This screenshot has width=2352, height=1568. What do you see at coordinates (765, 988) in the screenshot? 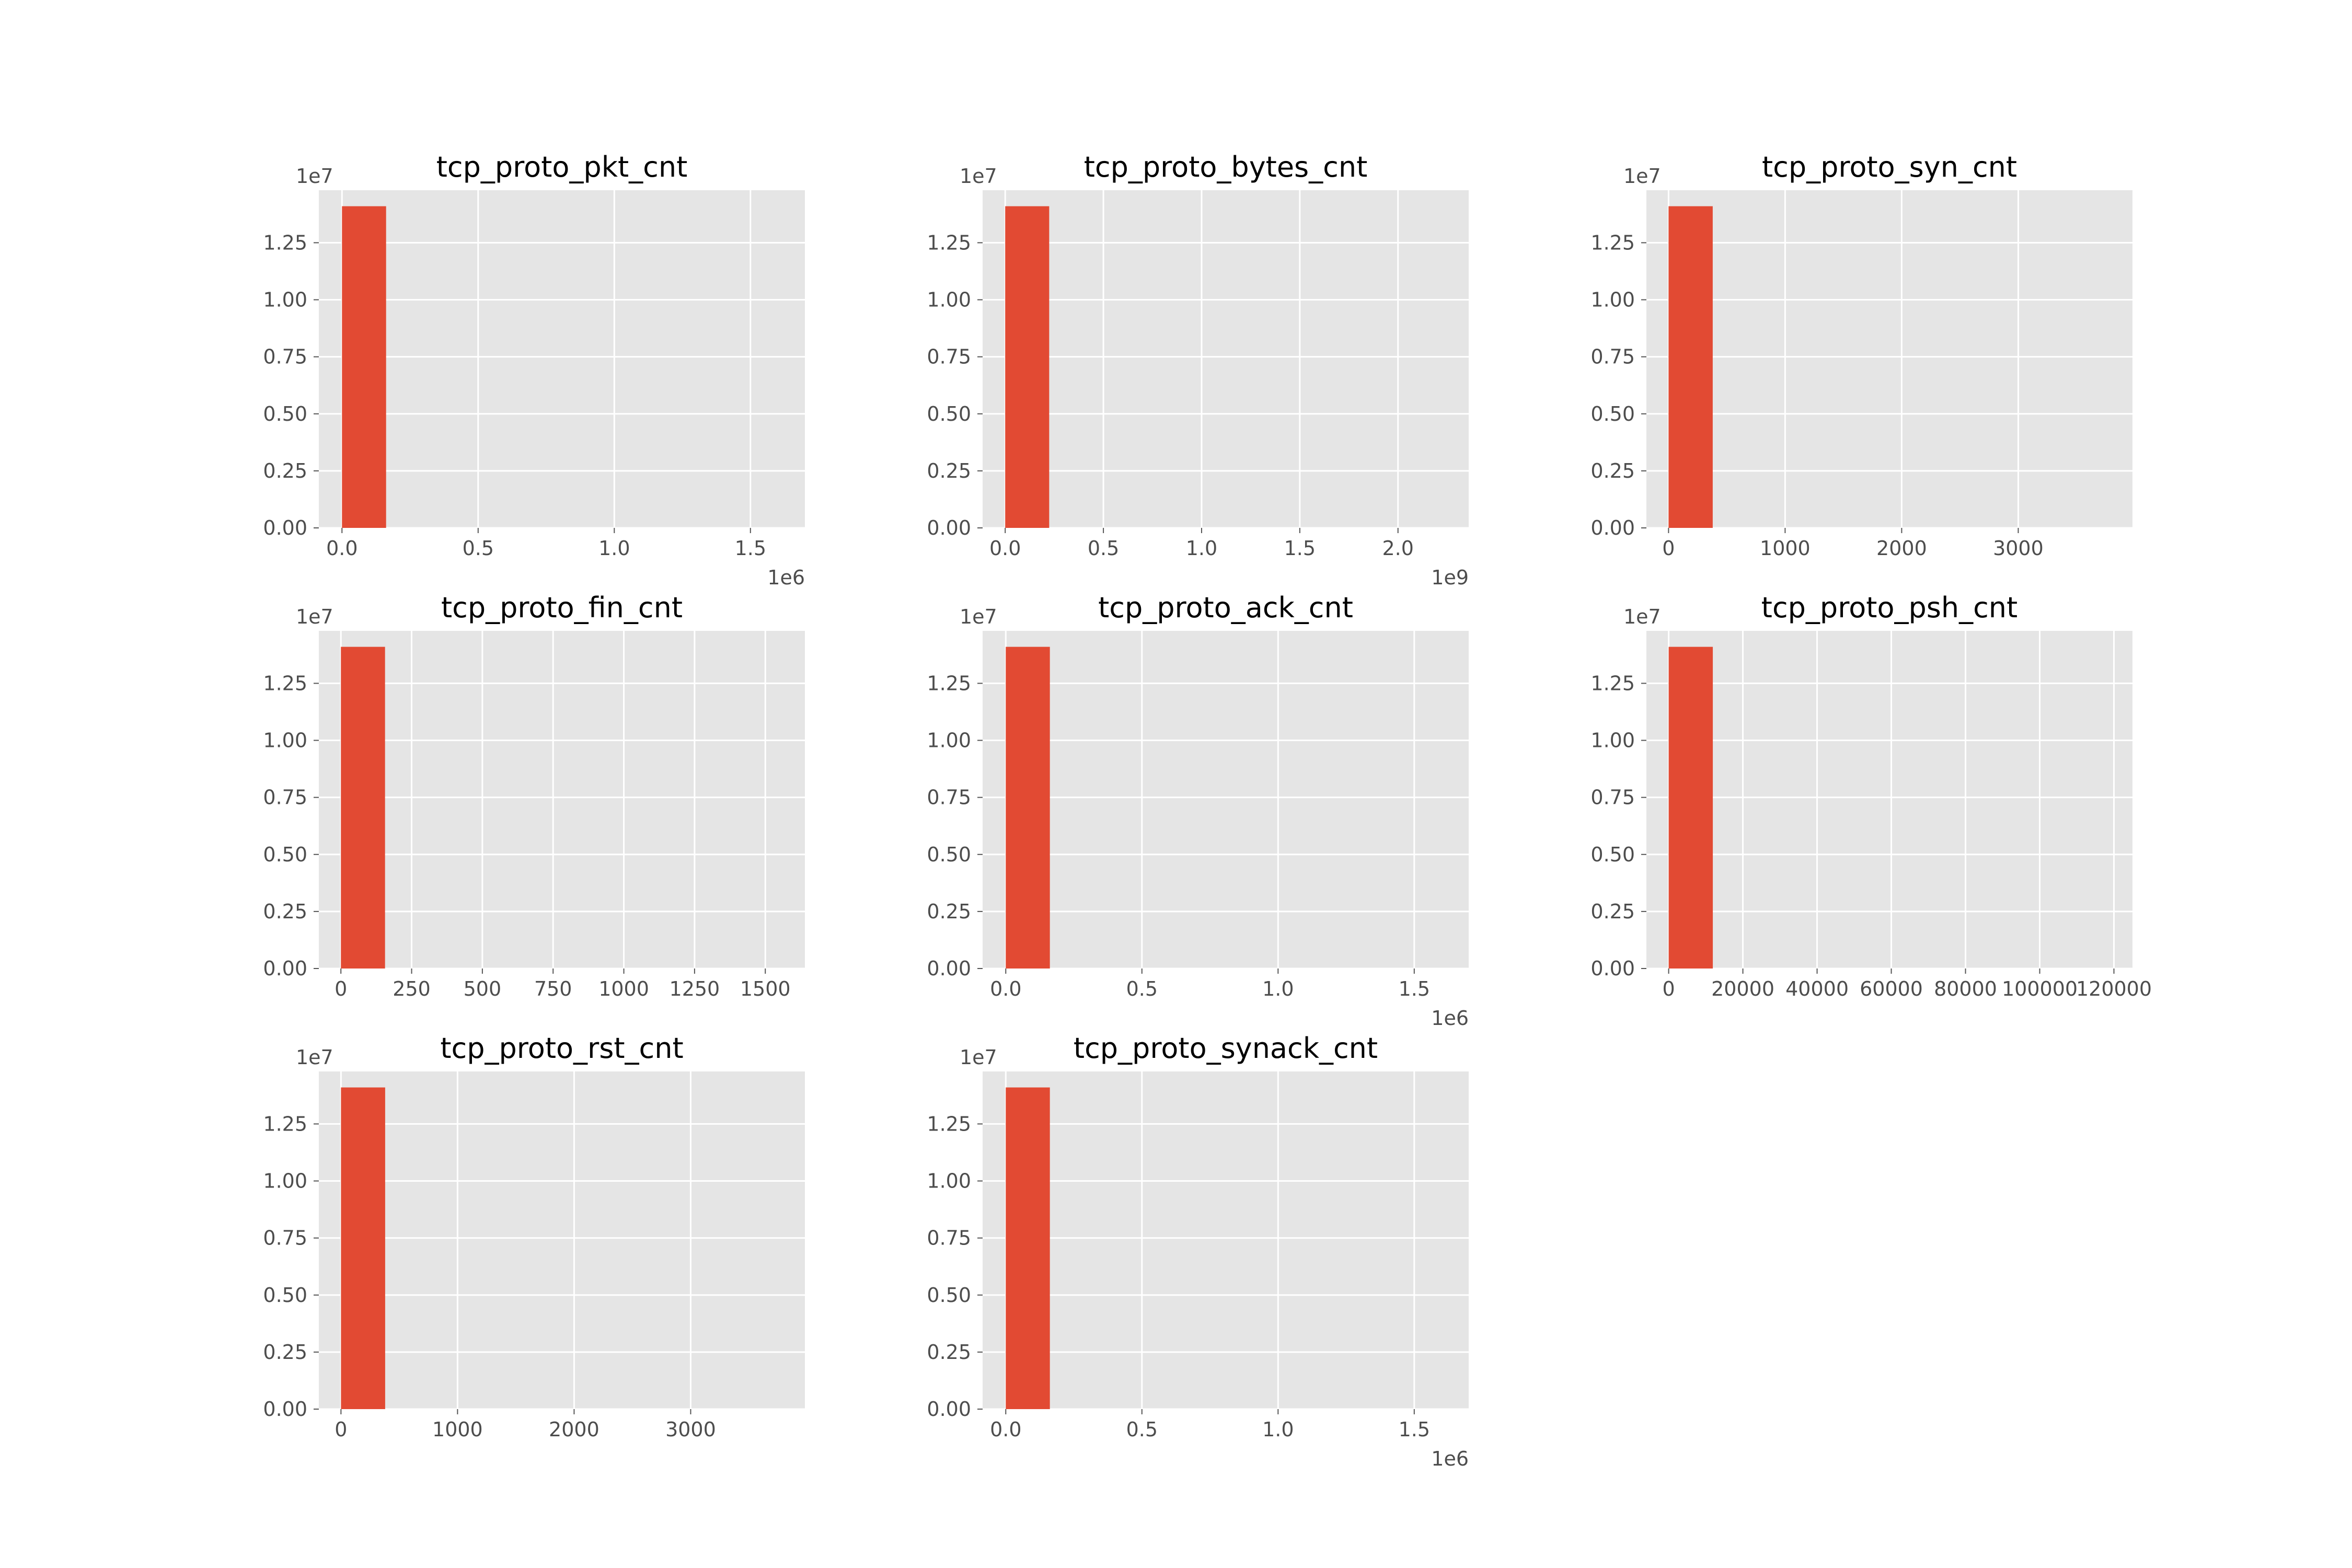
I see `x-tick-label: 1500` at bounding box center [765, 988].